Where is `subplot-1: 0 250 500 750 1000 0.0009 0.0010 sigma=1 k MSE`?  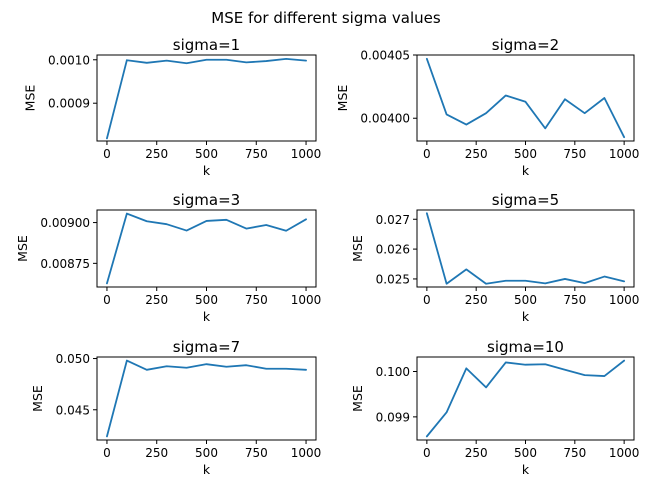
subplot-1: 0 250 500 750 1000 0.0009 0.0010 sigma=1 k MSE is located at coordinates (171, 107).